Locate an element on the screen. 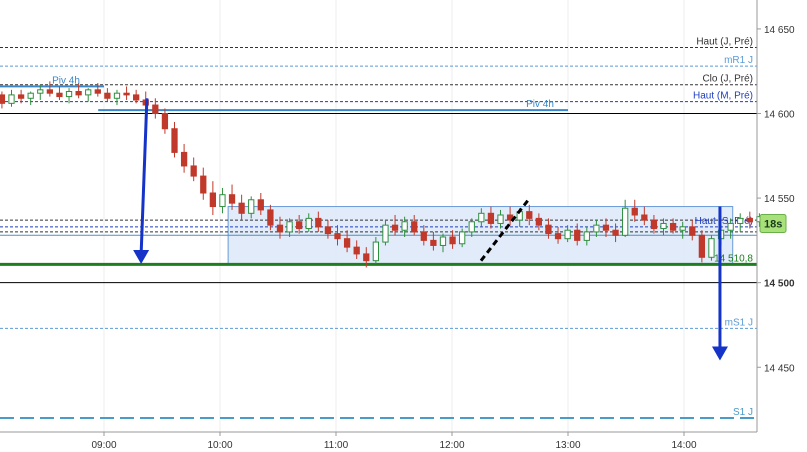  price-tick-label: 14 450 is located at coordinates (779, 368).